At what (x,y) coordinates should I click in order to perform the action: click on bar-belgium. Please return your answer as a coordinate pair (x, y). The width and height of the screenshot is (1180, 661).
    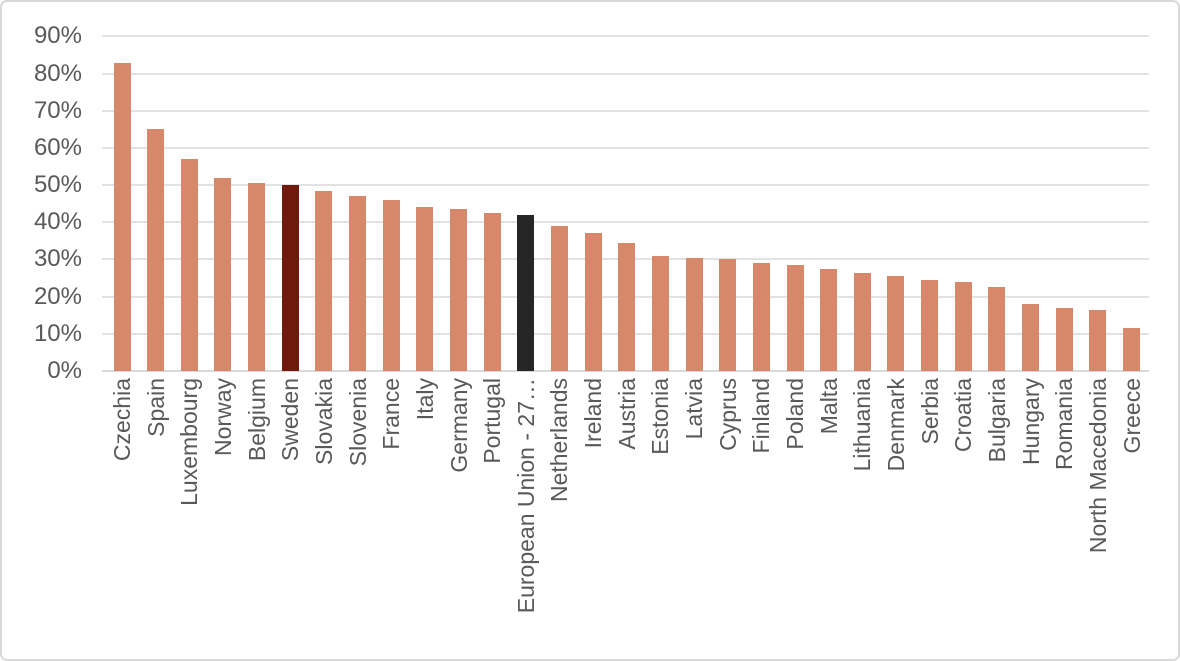
    Looking at the image, I should click on (257, 277).